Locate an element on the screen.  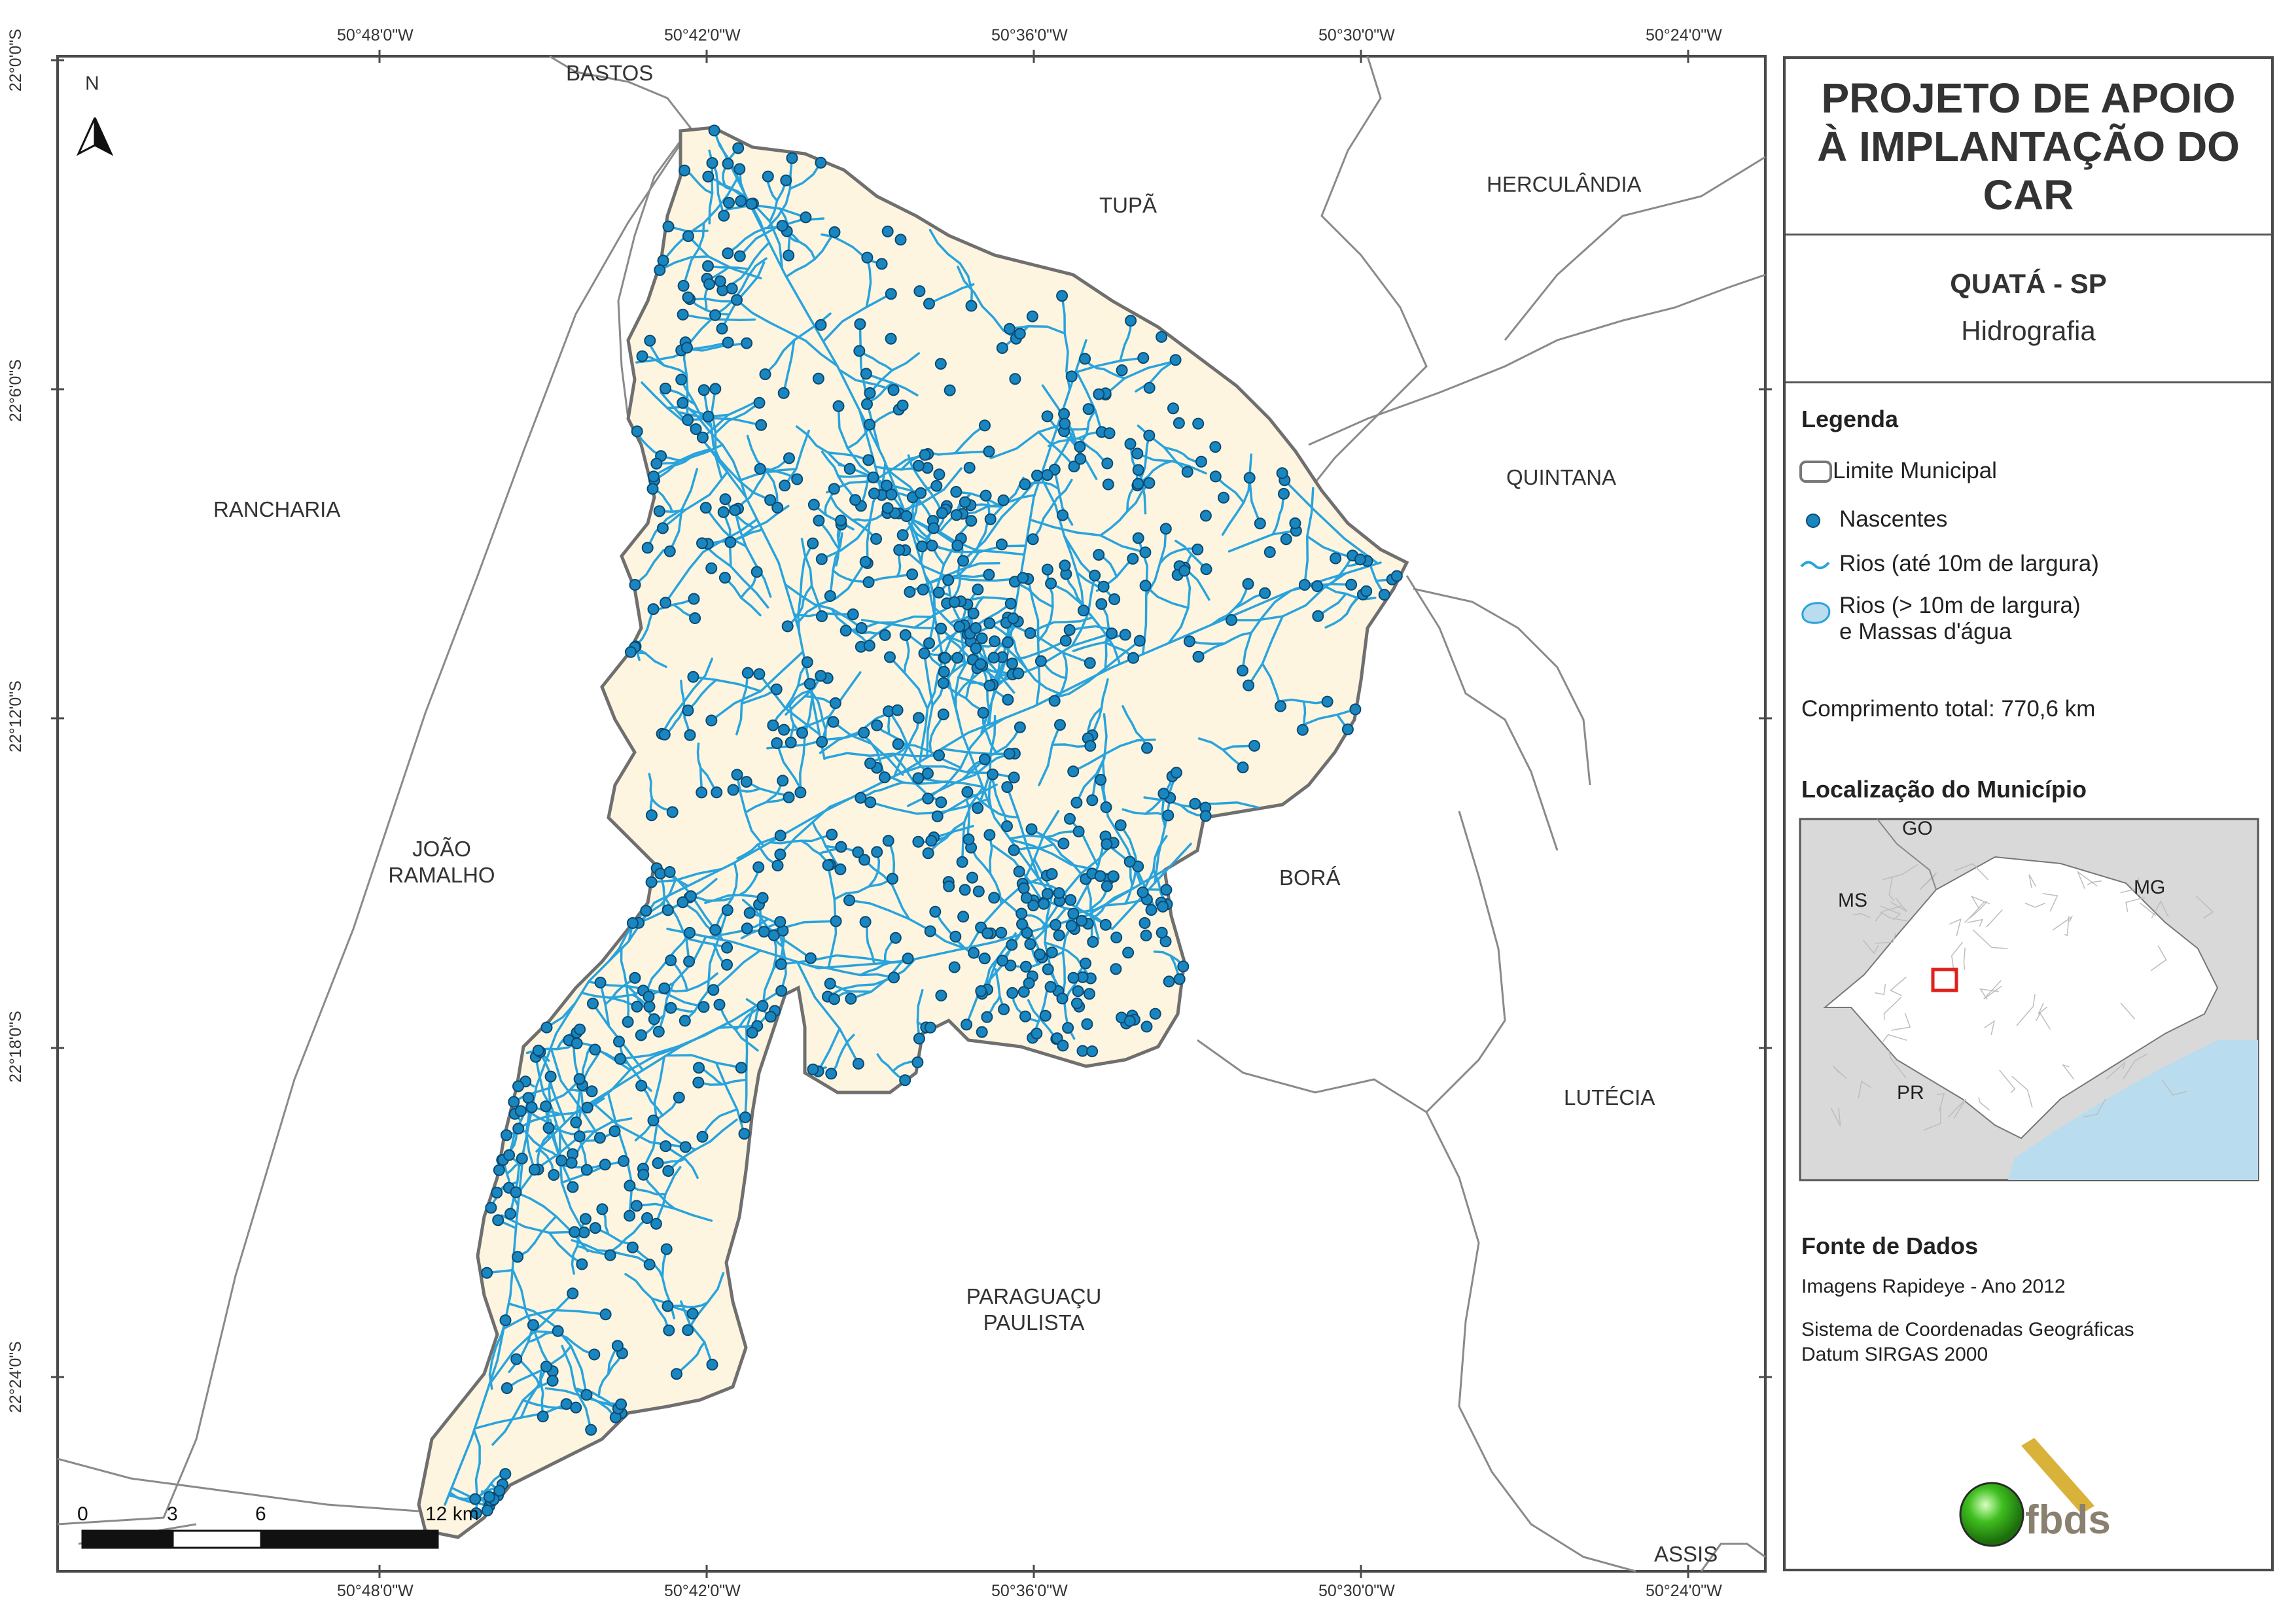
lat-label: 22°6'0"S is located at coordinates (16, 390).